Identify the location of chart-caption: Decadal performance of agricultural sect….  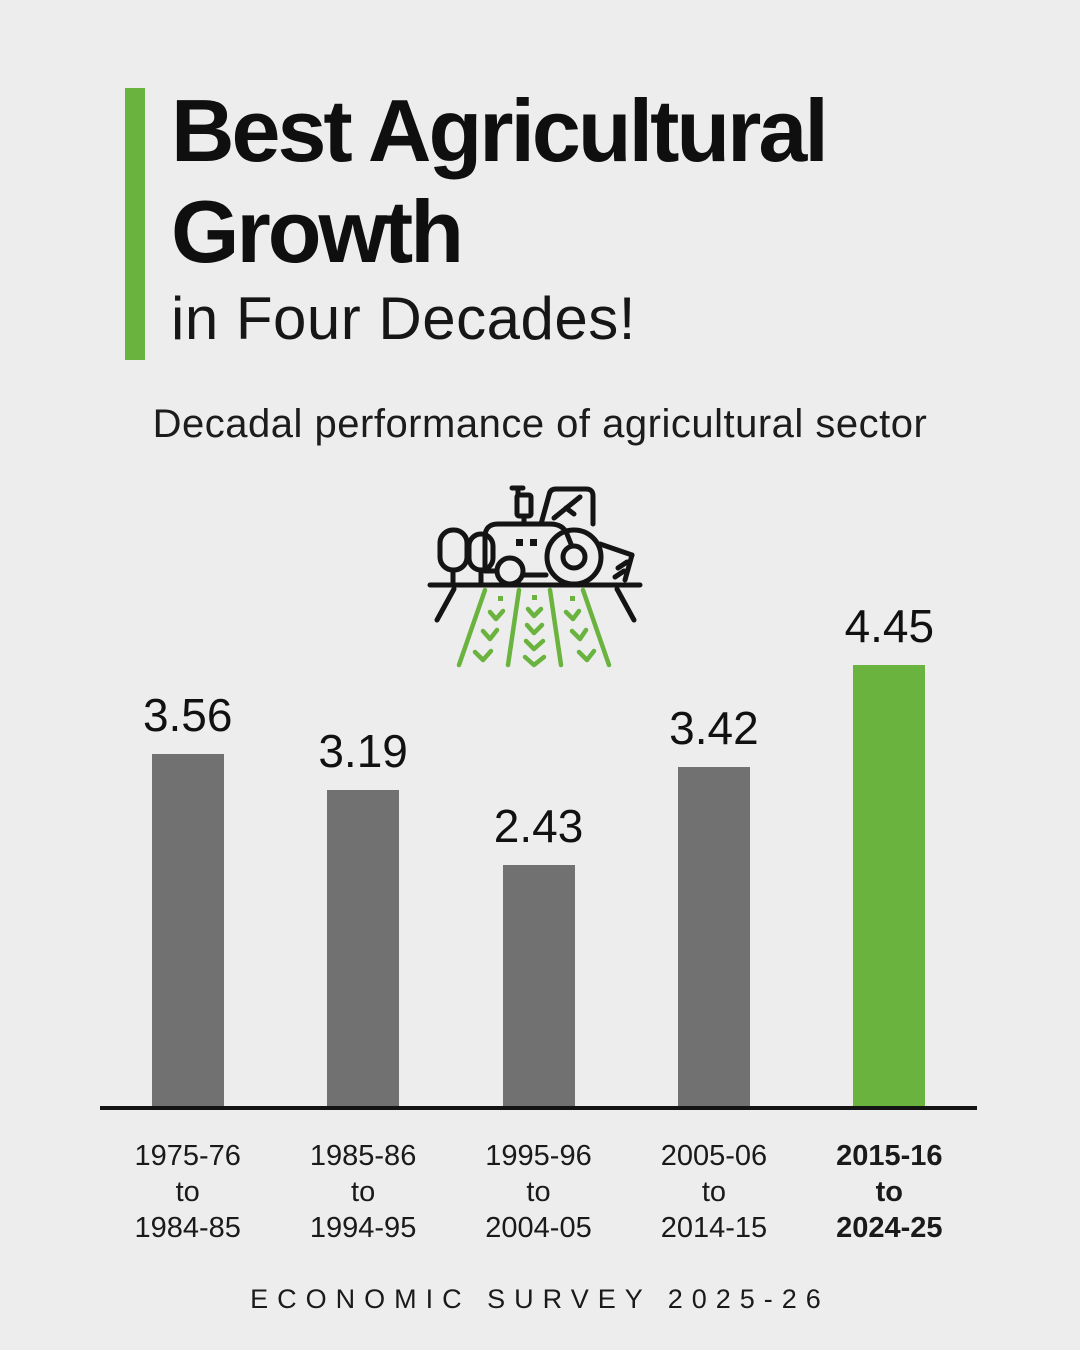
(540, 424).